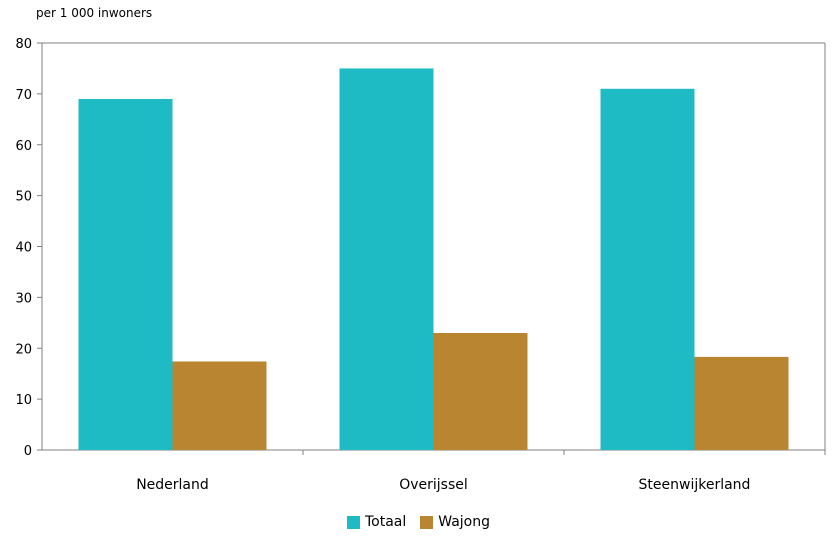  I want to click on y-axis-unit-label: per 1 000 inwoners, so click(94, 13).